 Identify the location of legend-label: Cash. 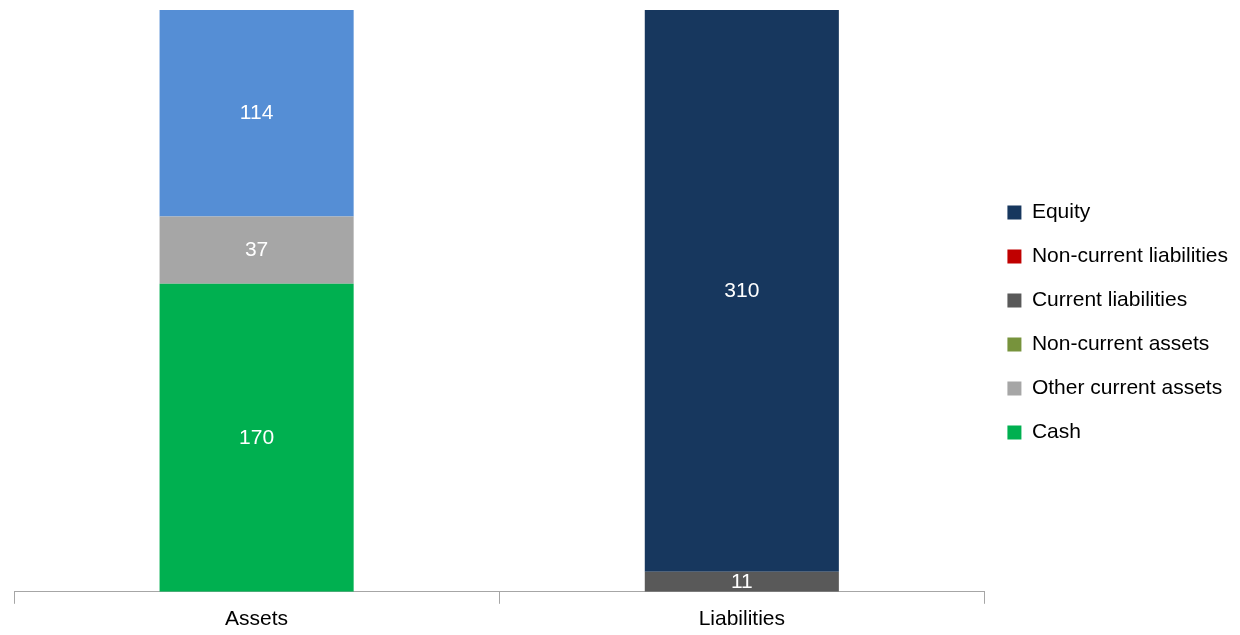
(1056, 431).